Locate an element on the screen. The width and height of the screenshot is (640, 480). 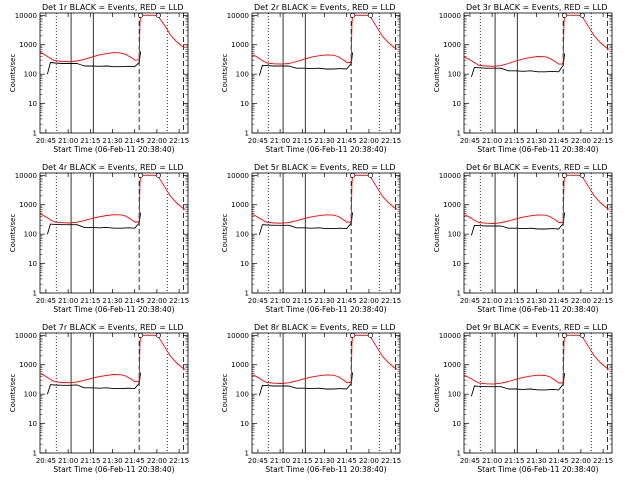
chart-title: Det 7r BLACK = Events, RED = LLD is located at coordinates (113, 327).